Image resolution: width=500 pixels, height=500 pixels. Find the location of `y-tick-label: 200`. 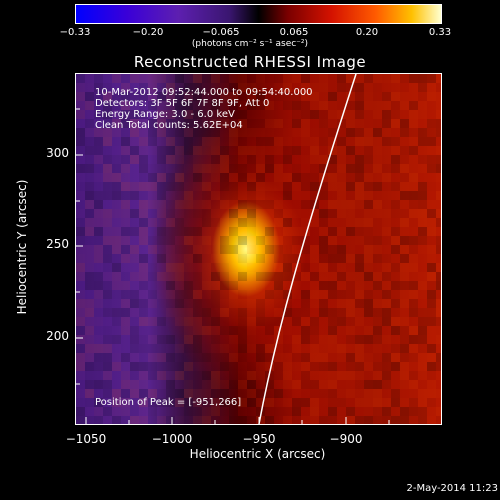

y-tick-label: 200 is located at coordinates (57, 336).